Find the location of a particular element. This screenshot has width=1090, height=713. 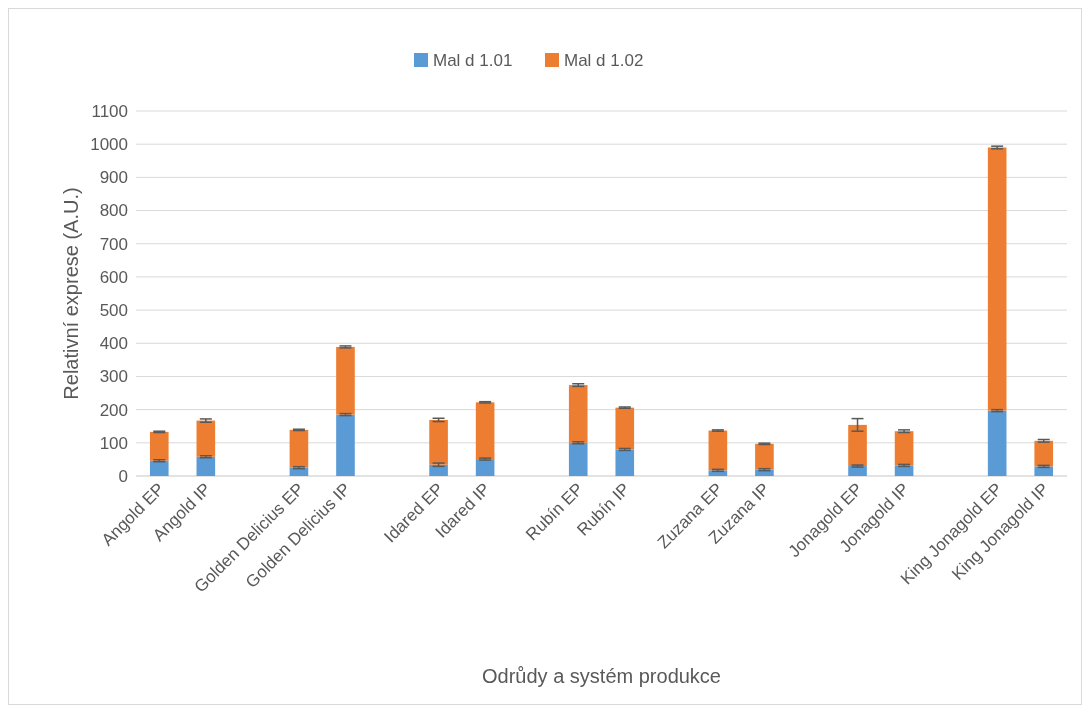

y-tick-label: 500 is located at coordinates (113, 311).